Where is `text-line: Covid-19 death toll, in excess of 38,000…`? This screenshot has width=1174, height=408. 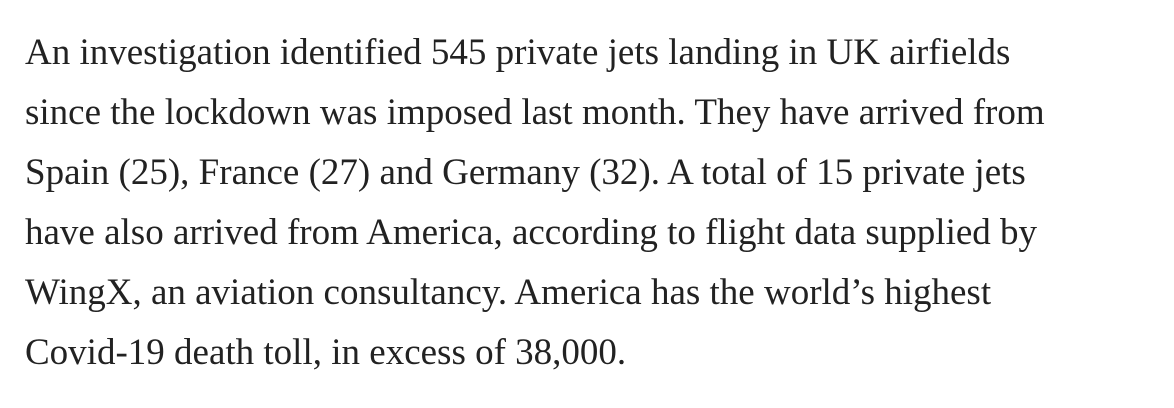 text-line: Covid-19 death toll, in excess of 38,000… is located at coordinates (326, 352).